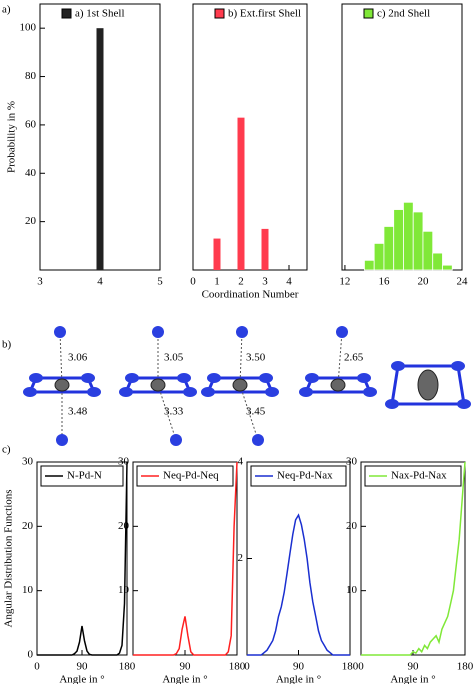 This screenshot has width=474, height=684. I want to click on distance-label: 3.06, so click(78, 358).